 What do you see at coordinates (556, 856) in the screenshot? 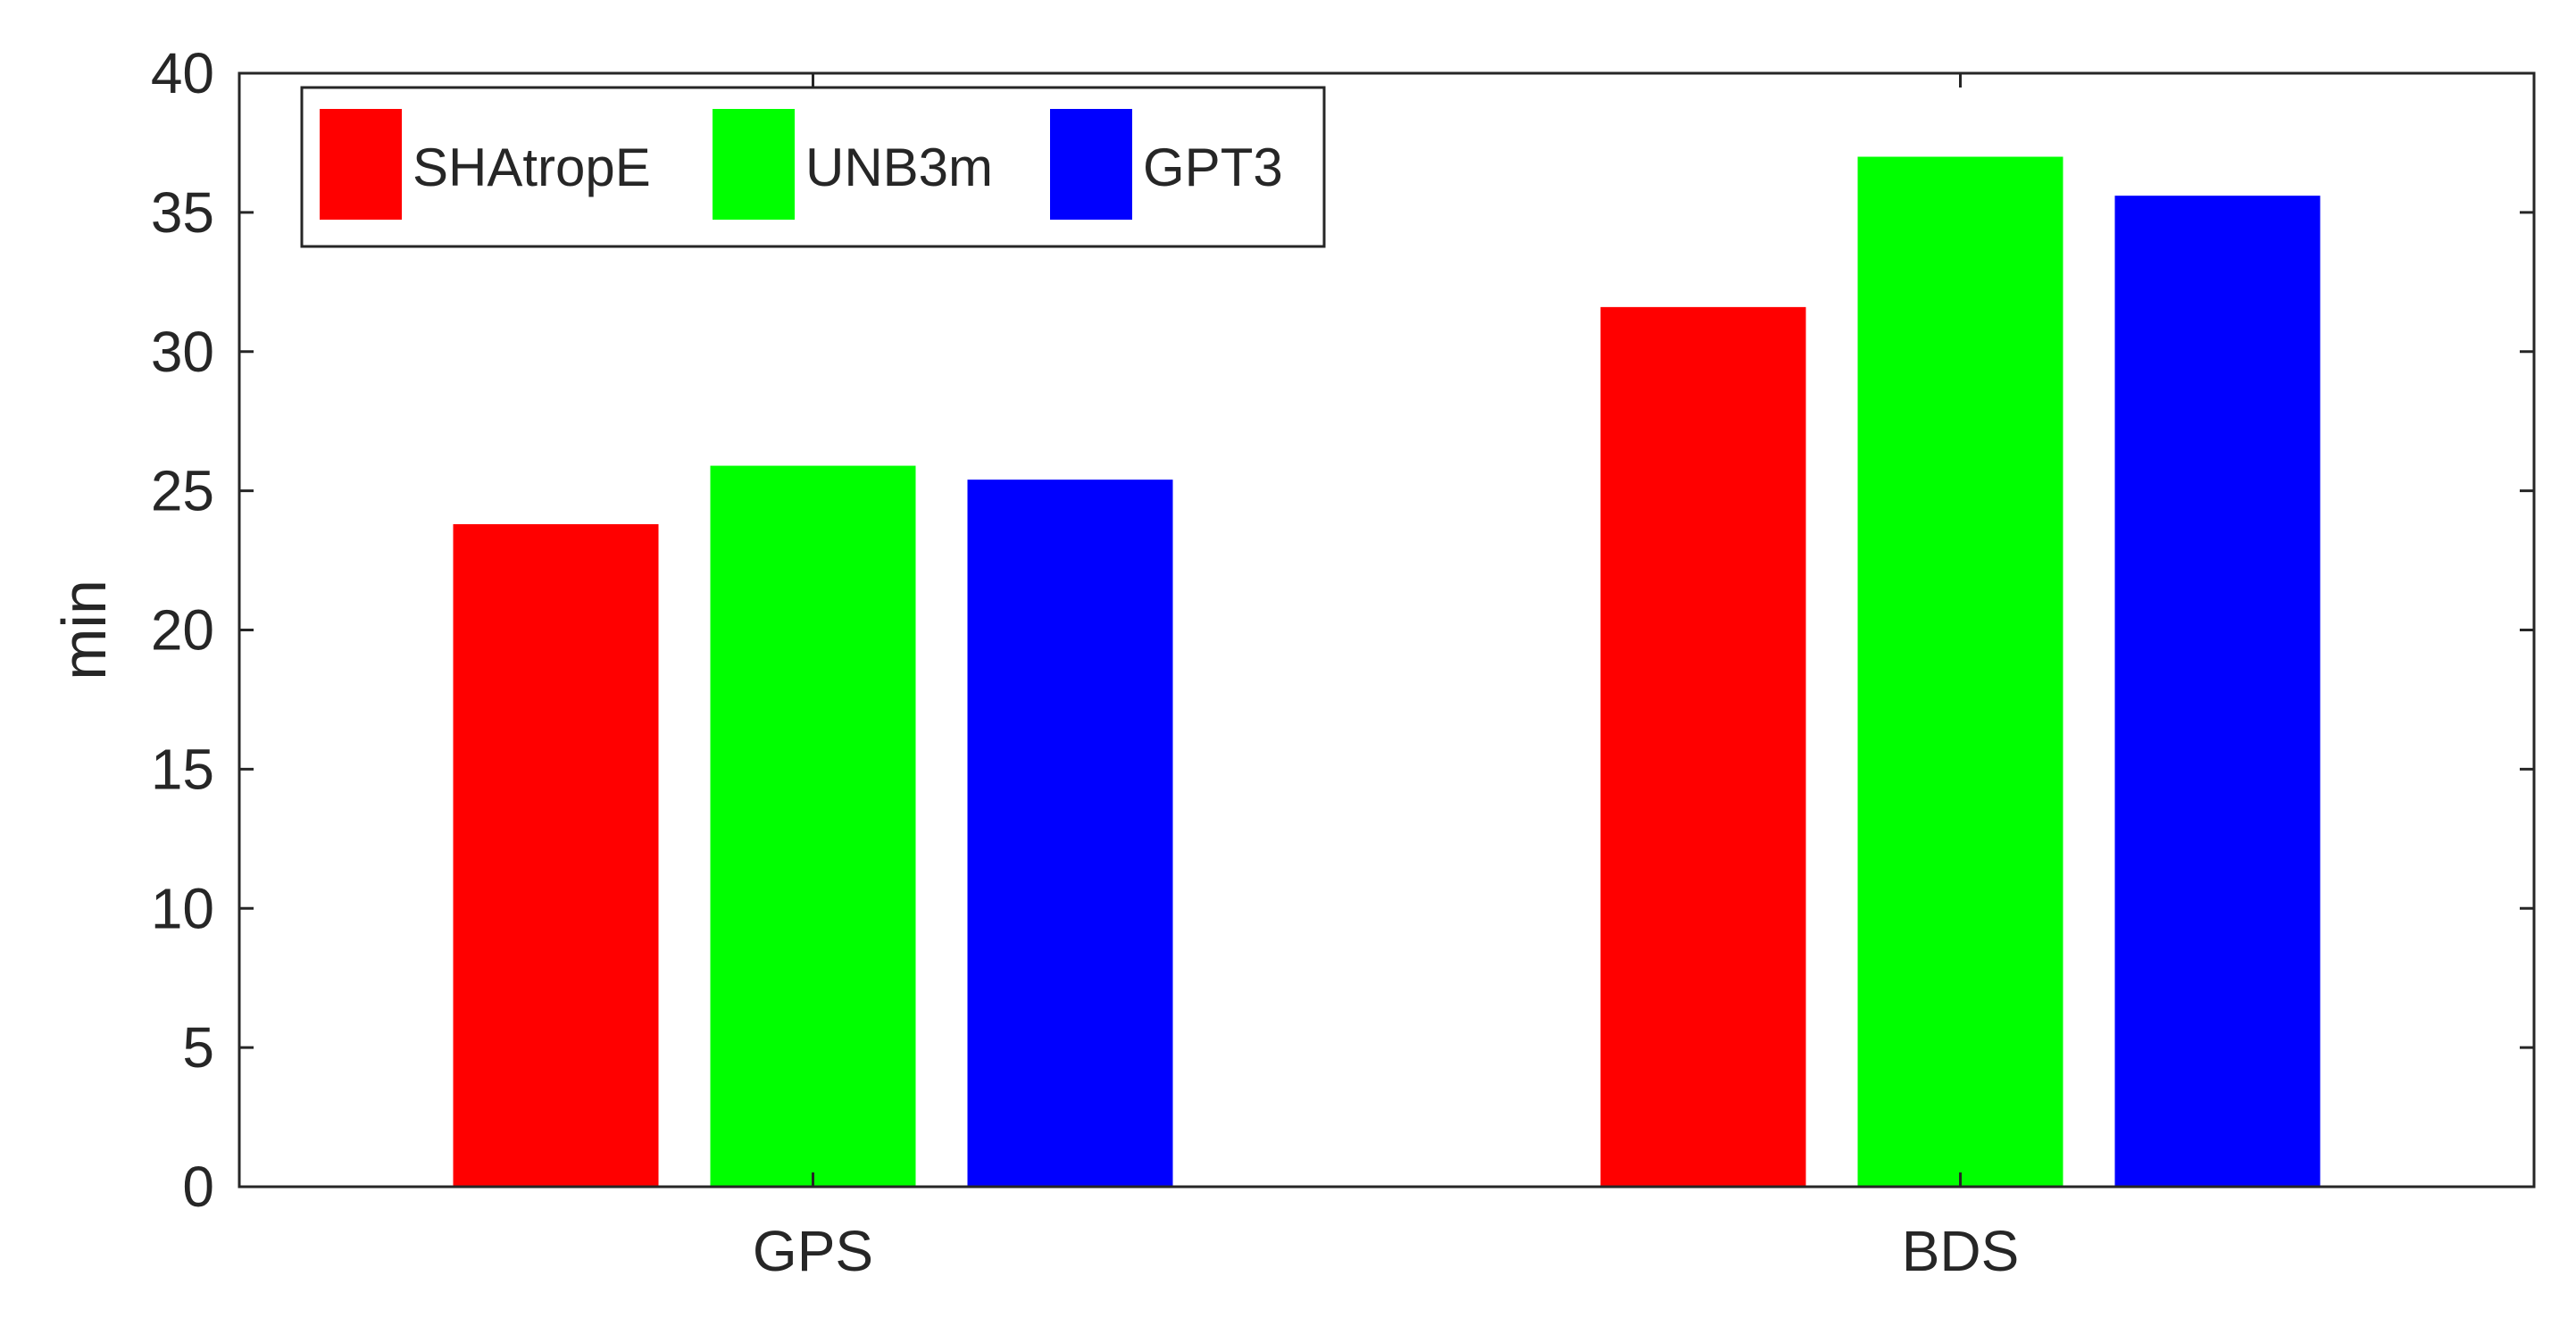
I see `bar-shatrope-gps` at bounding box center [556, 856].